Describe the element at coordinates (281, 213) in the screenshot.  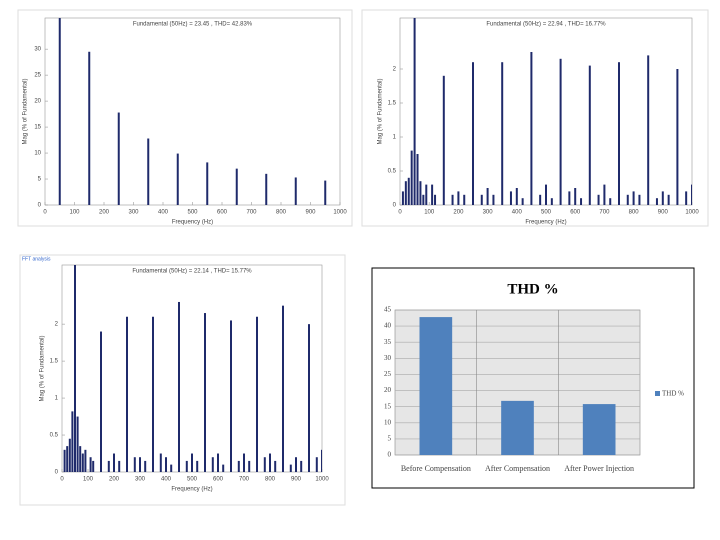
I see `x-tick-label: 800` at that location.